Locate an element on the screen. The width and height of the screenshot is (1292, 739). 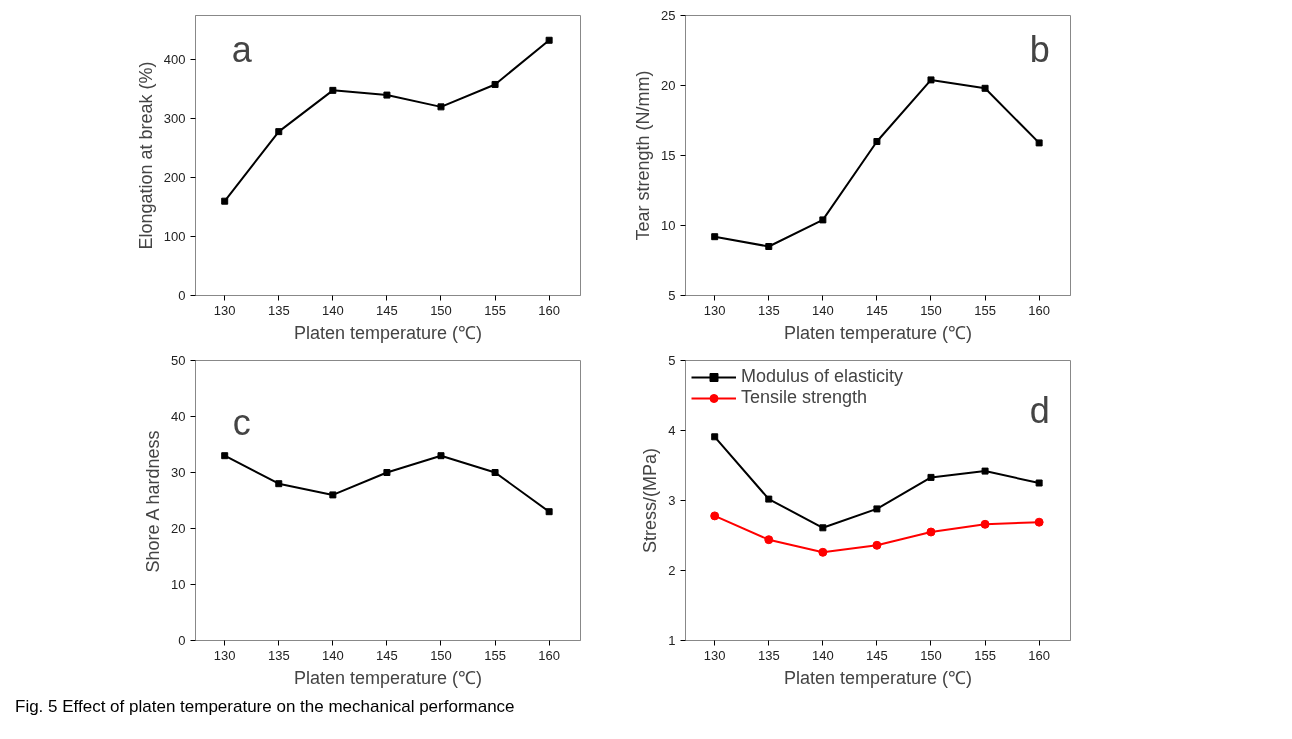
y-tick-label: 30 is located at coordinates (178, 472).